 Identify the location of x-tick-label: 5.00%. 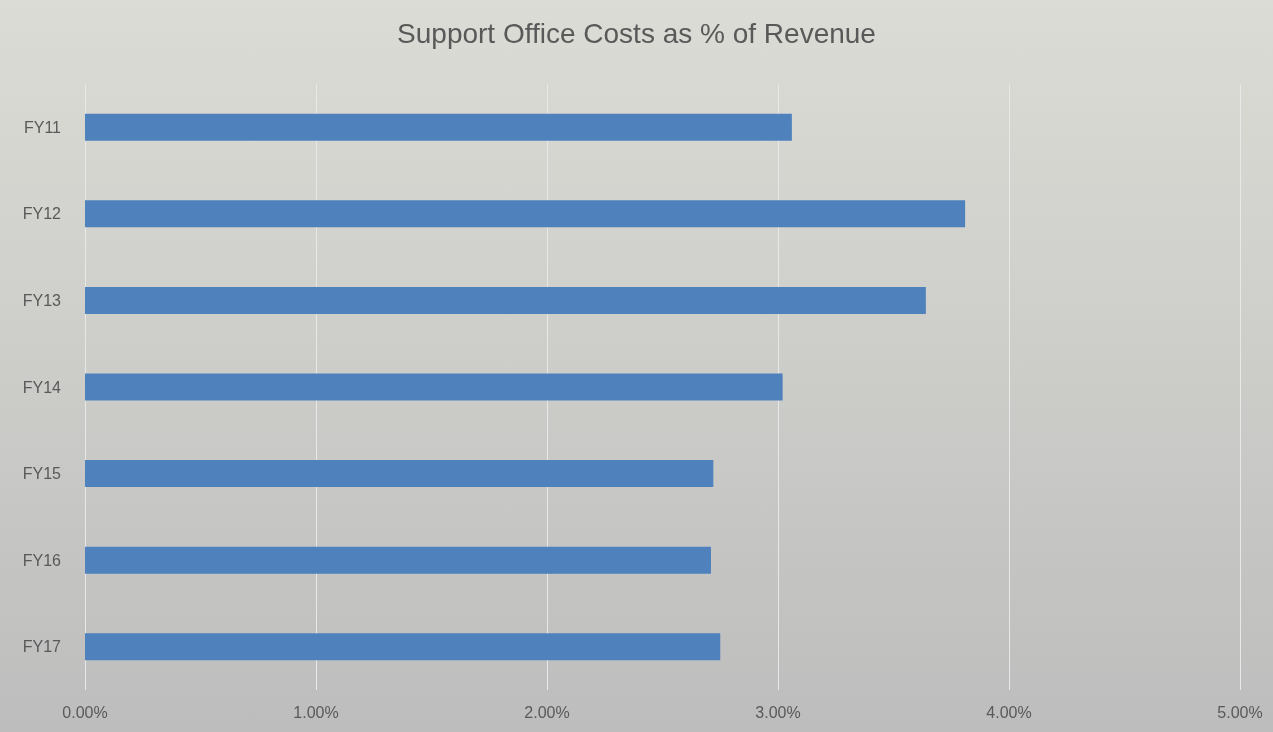
(1240, 712).